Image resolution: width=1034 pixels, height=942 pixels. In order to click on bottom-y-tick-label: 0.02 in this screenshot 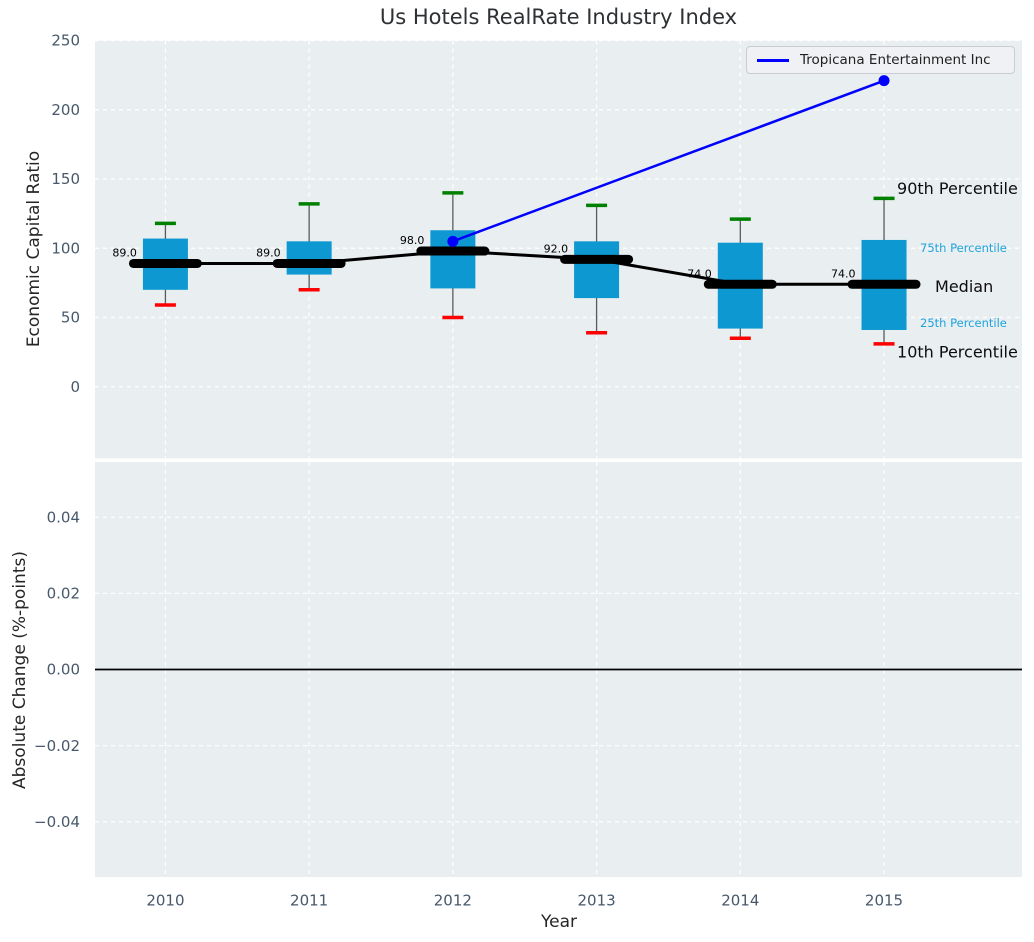, I will do `click(63, 594)`.